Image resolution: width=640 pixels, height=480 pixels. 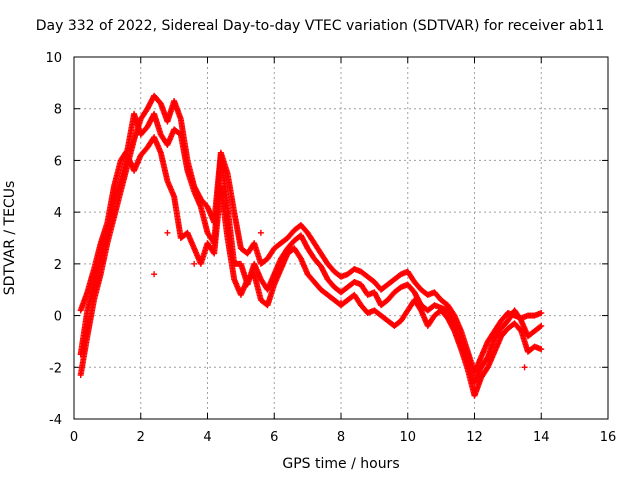 I want to click on x-tick-label: 16, so click(x=608, y=437).